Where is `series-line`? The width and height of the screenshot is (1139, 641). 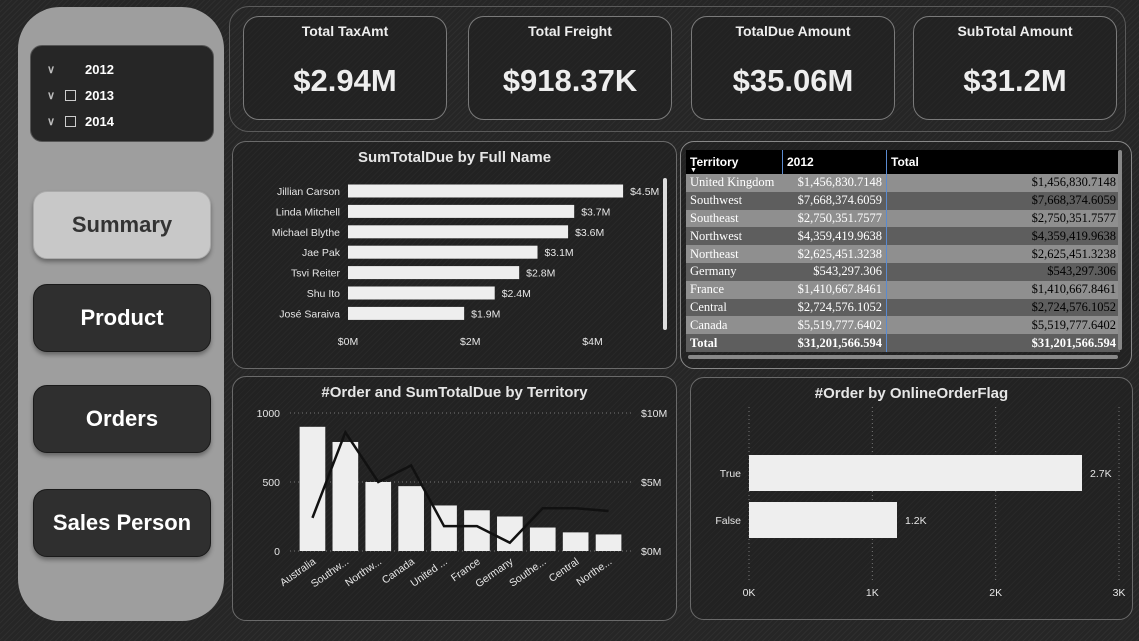 series-line is located at coordinates (460, 487).